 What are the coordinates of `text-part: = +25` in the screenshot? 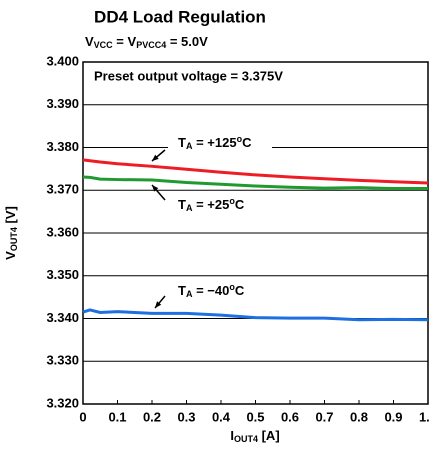 It's located at (210, 204).